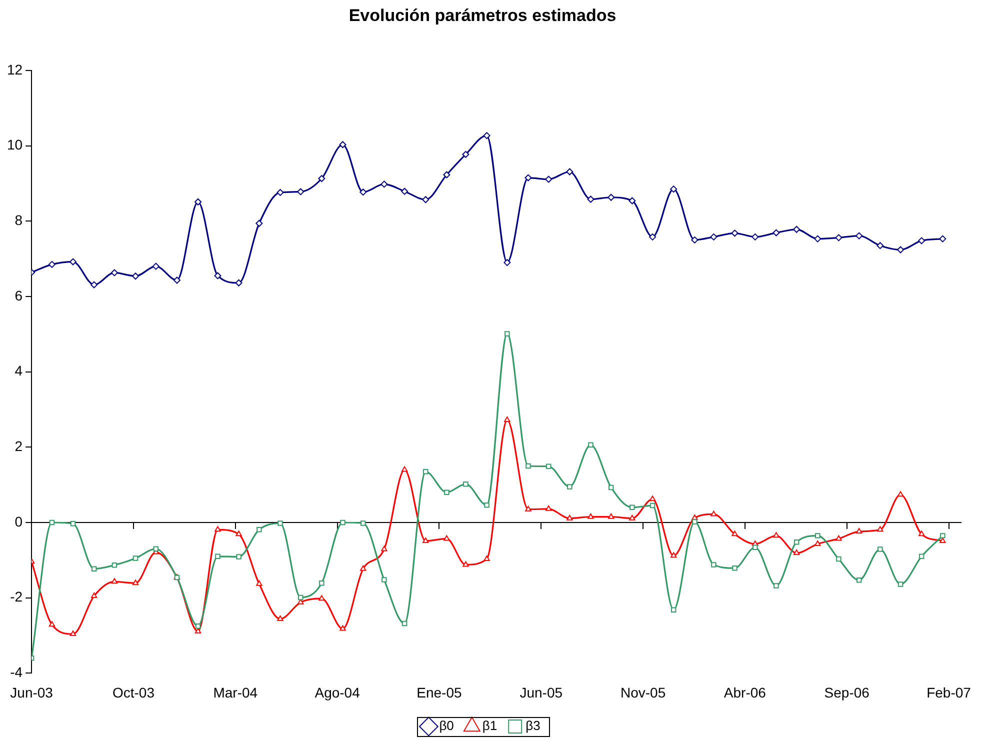 This screenshot has height=745, width=981. Describe the element at coordinates (439, 692) in the screenshot. I see `x-tick-label: Ene-05` at that location.